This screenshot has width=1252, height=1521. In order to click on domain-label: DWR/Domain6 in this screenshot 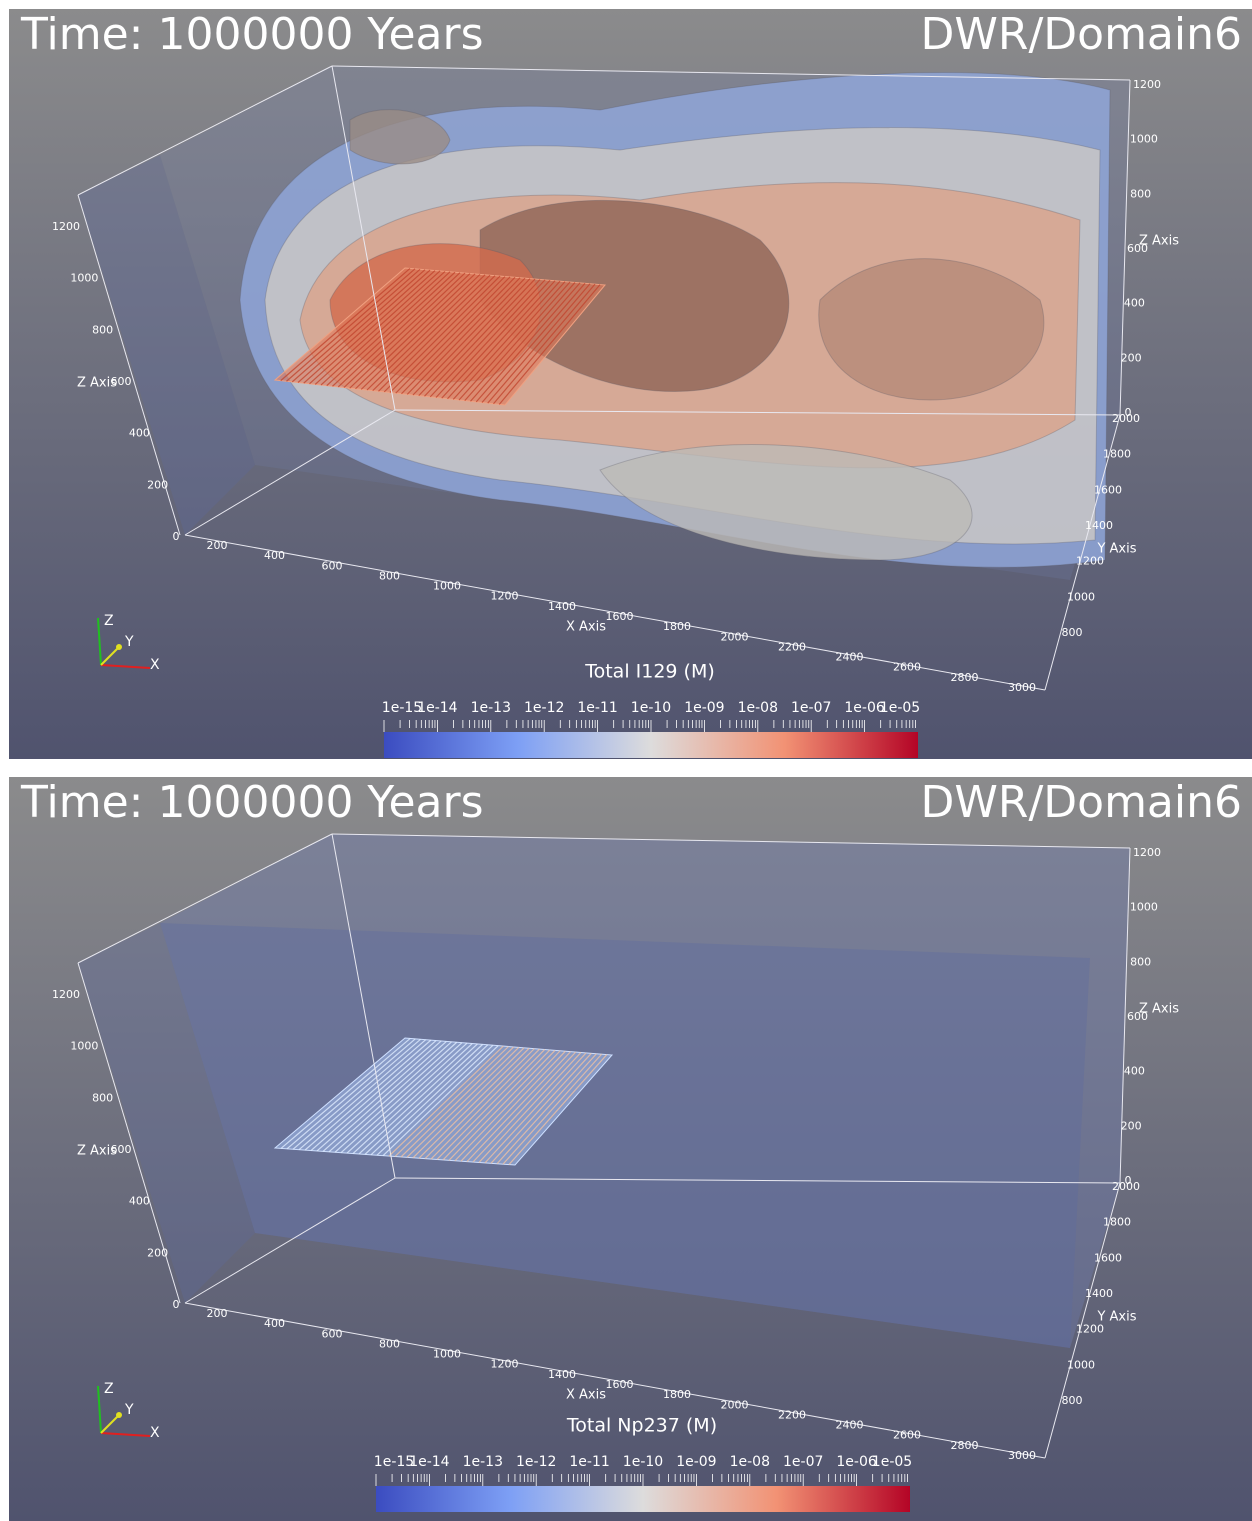, I will do `click(1081, 802)`.